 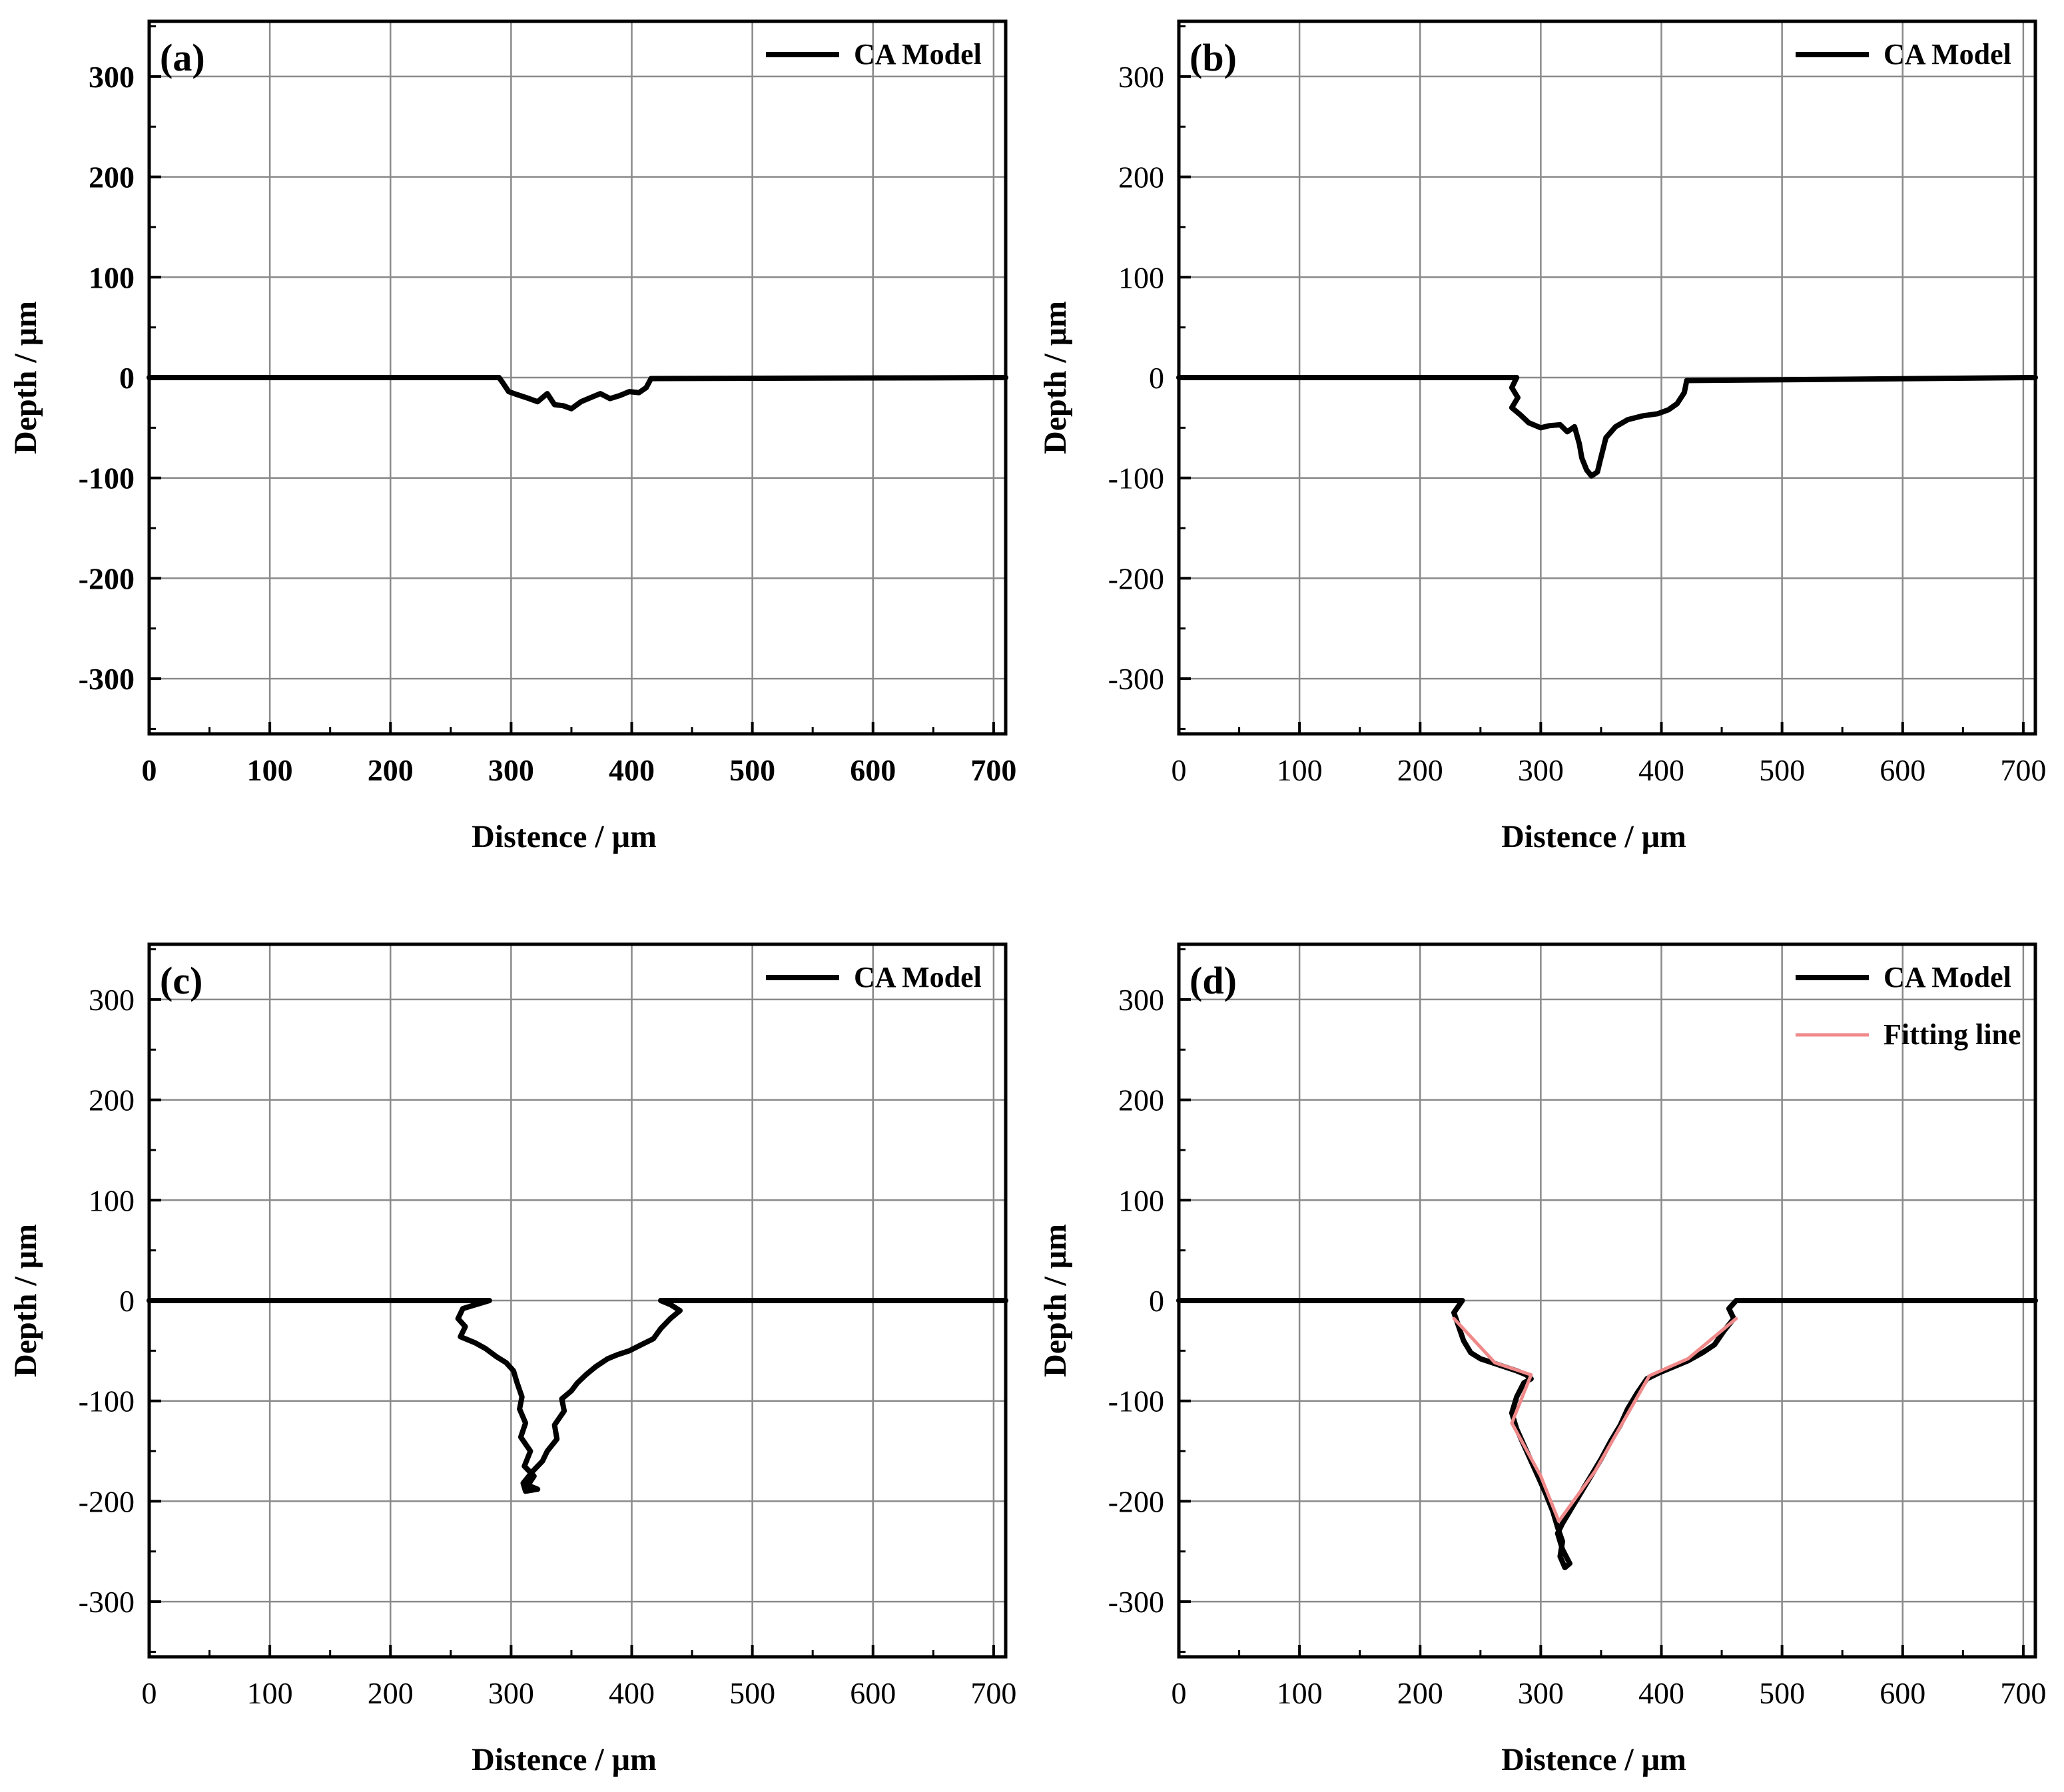 What do you see at coordinates (1213, 980) in the screenshot?
I see `panel-label: (d)` at bounding box center [1213, 980].